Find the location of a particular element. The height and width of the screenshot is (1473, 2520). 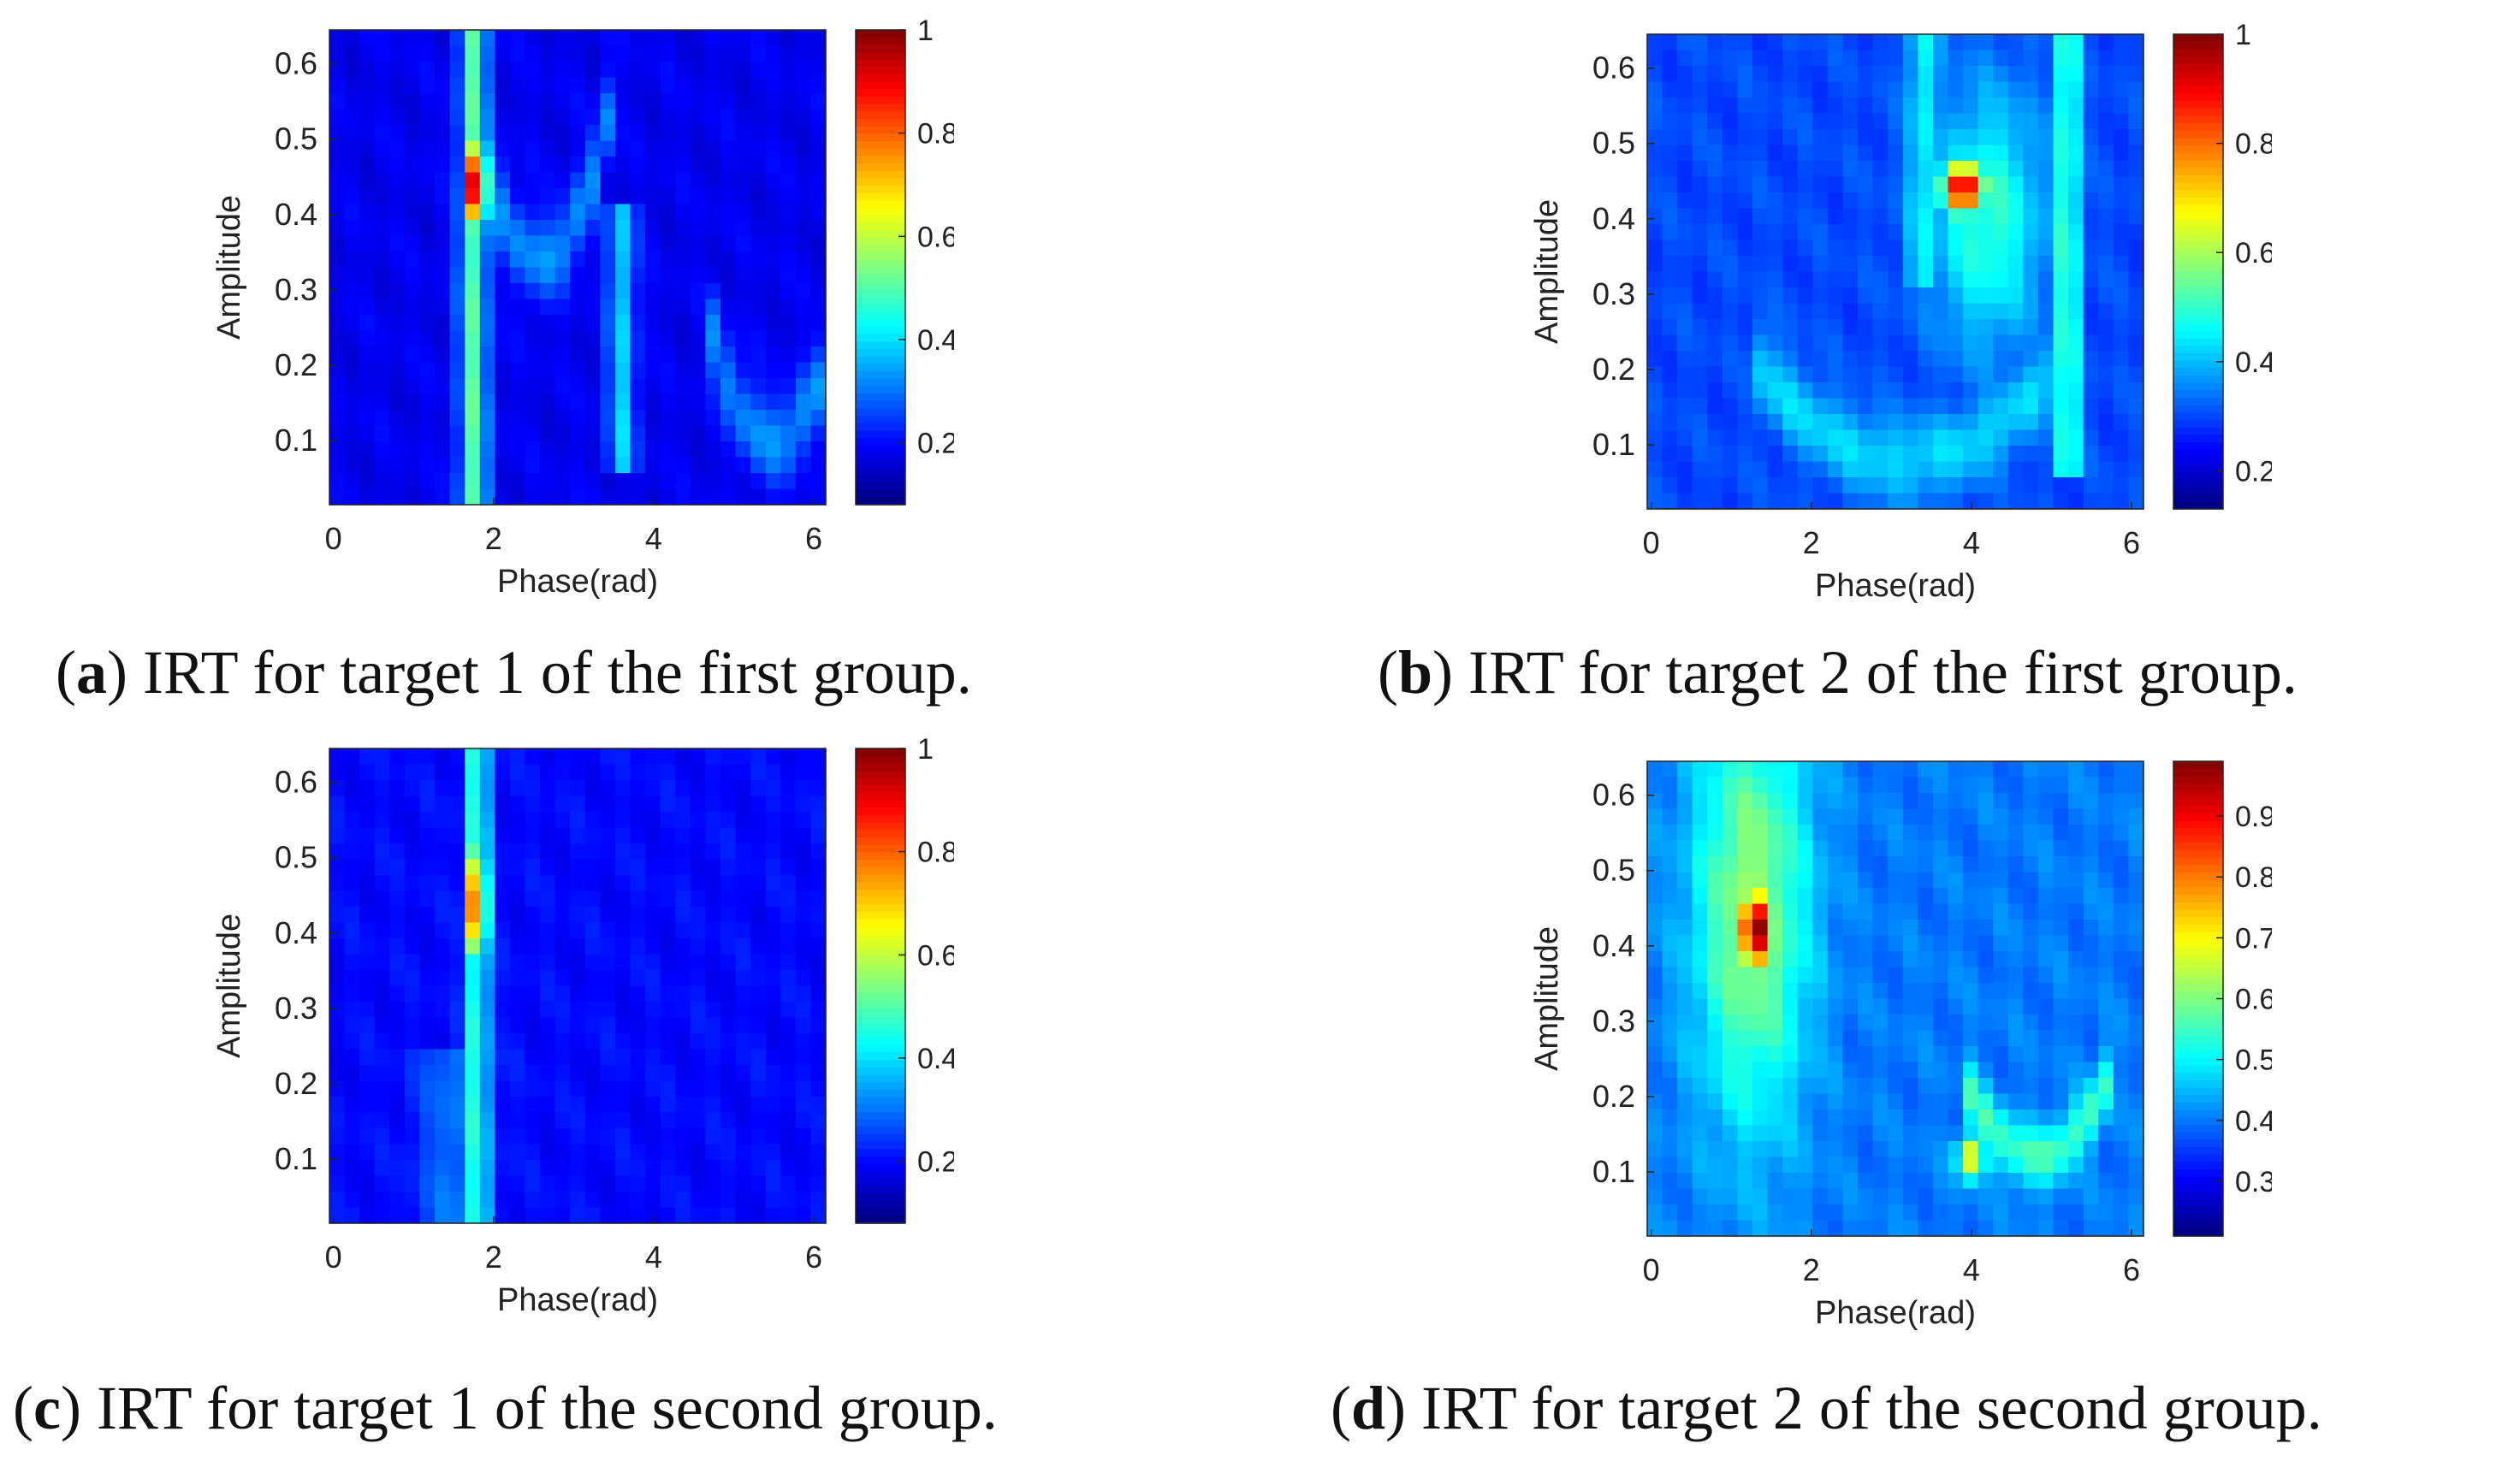

plot-frame is located at coordinates (578, 986).